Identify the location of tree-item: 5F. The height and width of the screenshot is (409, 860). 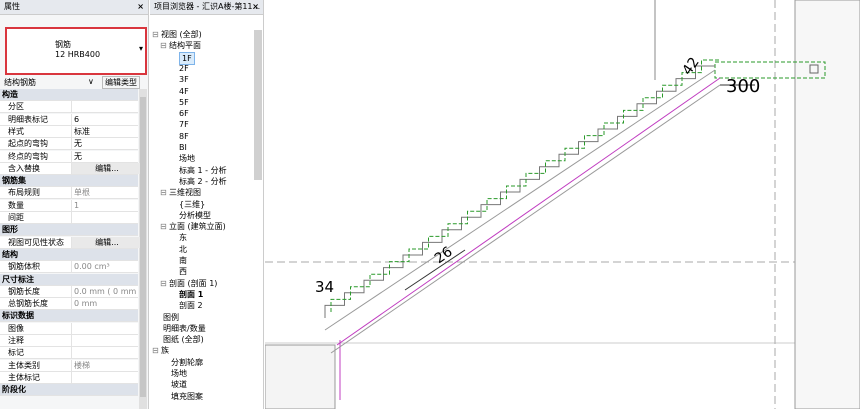
(184, 102).